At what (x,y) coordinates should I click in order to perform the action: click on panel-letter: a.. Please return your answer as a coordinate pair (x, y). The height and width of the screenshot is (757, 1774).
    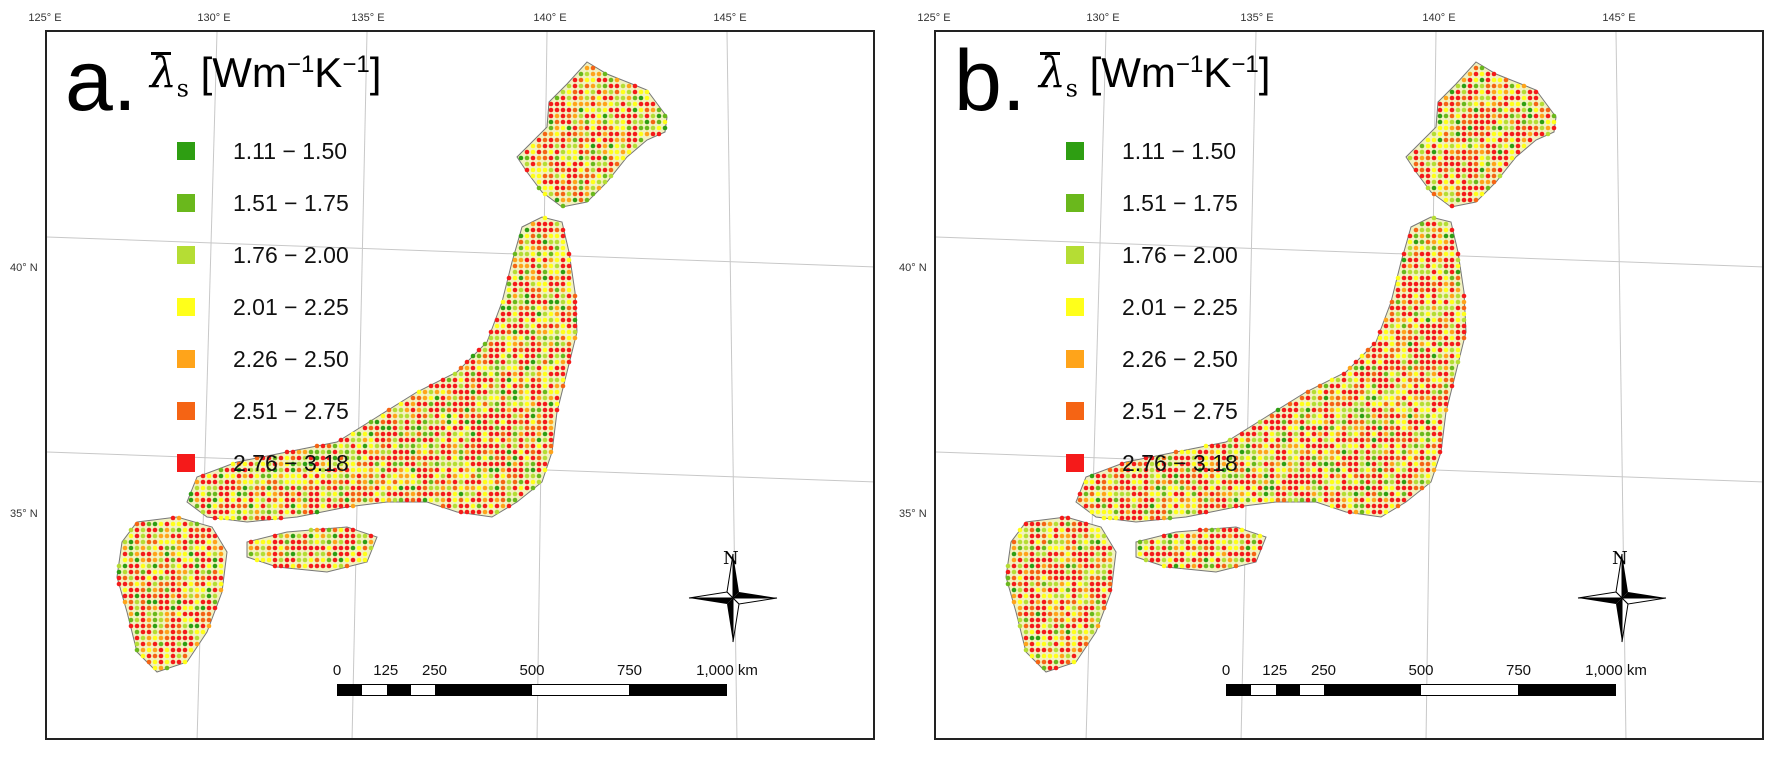
    Looking at the image, I should click on (101, 81).